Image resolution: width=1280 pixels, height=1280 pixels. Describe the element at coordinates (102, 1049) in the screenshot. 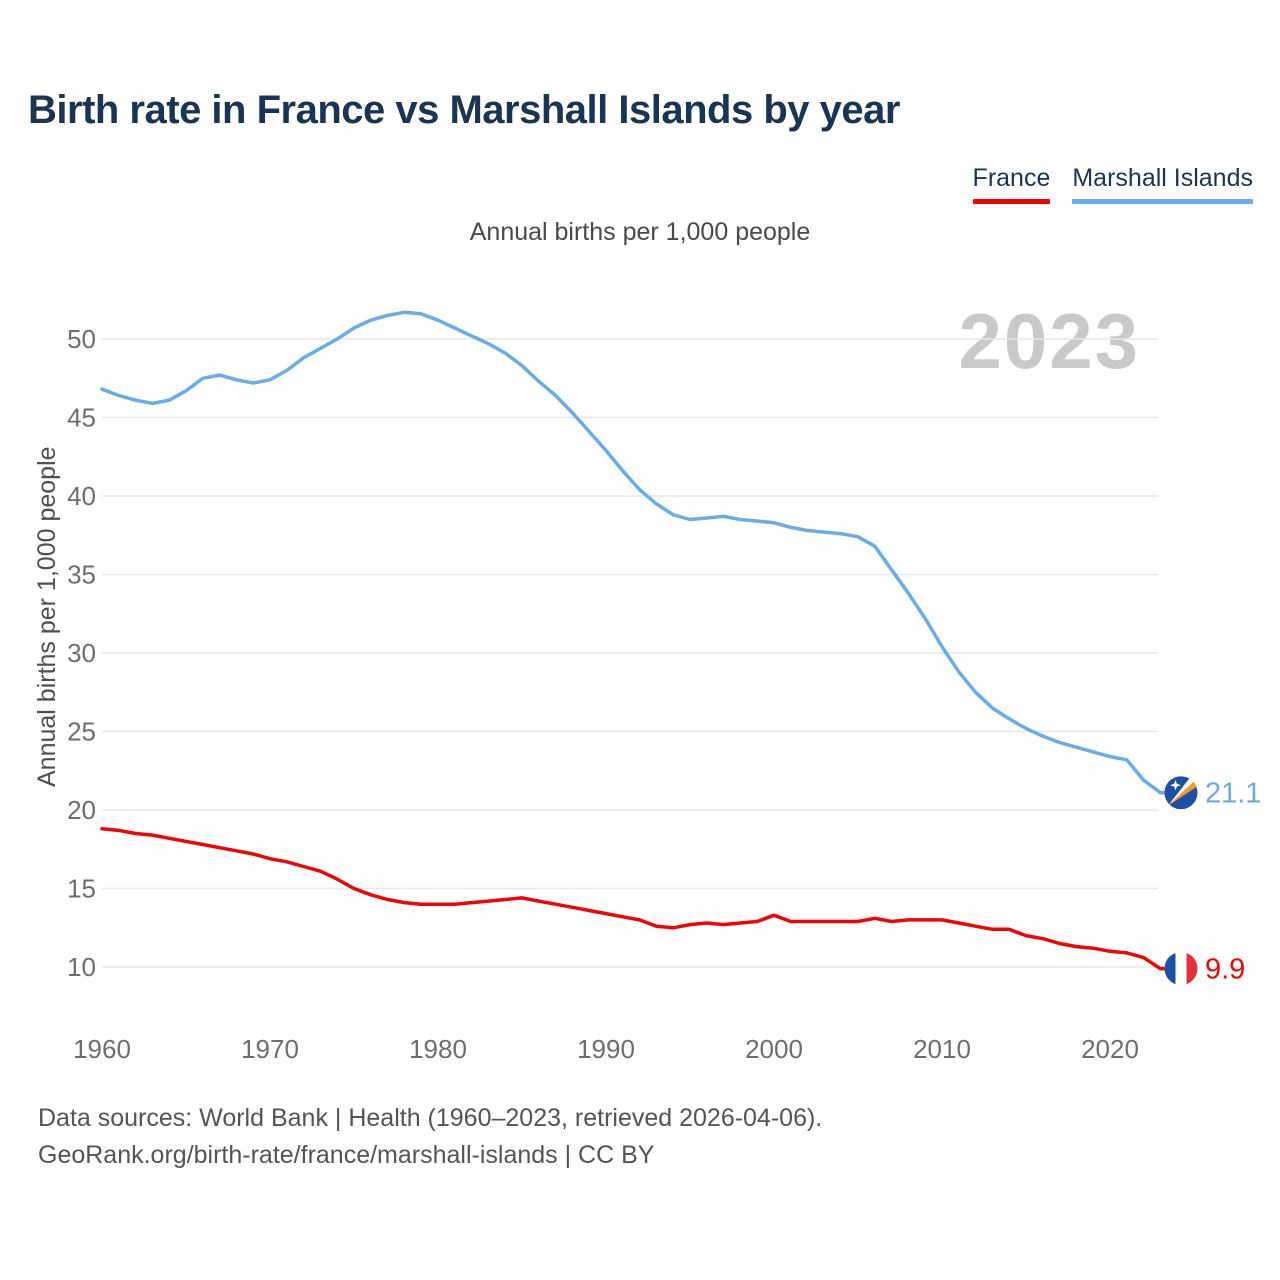

I see `x-tick-1960: 1960` at that location.